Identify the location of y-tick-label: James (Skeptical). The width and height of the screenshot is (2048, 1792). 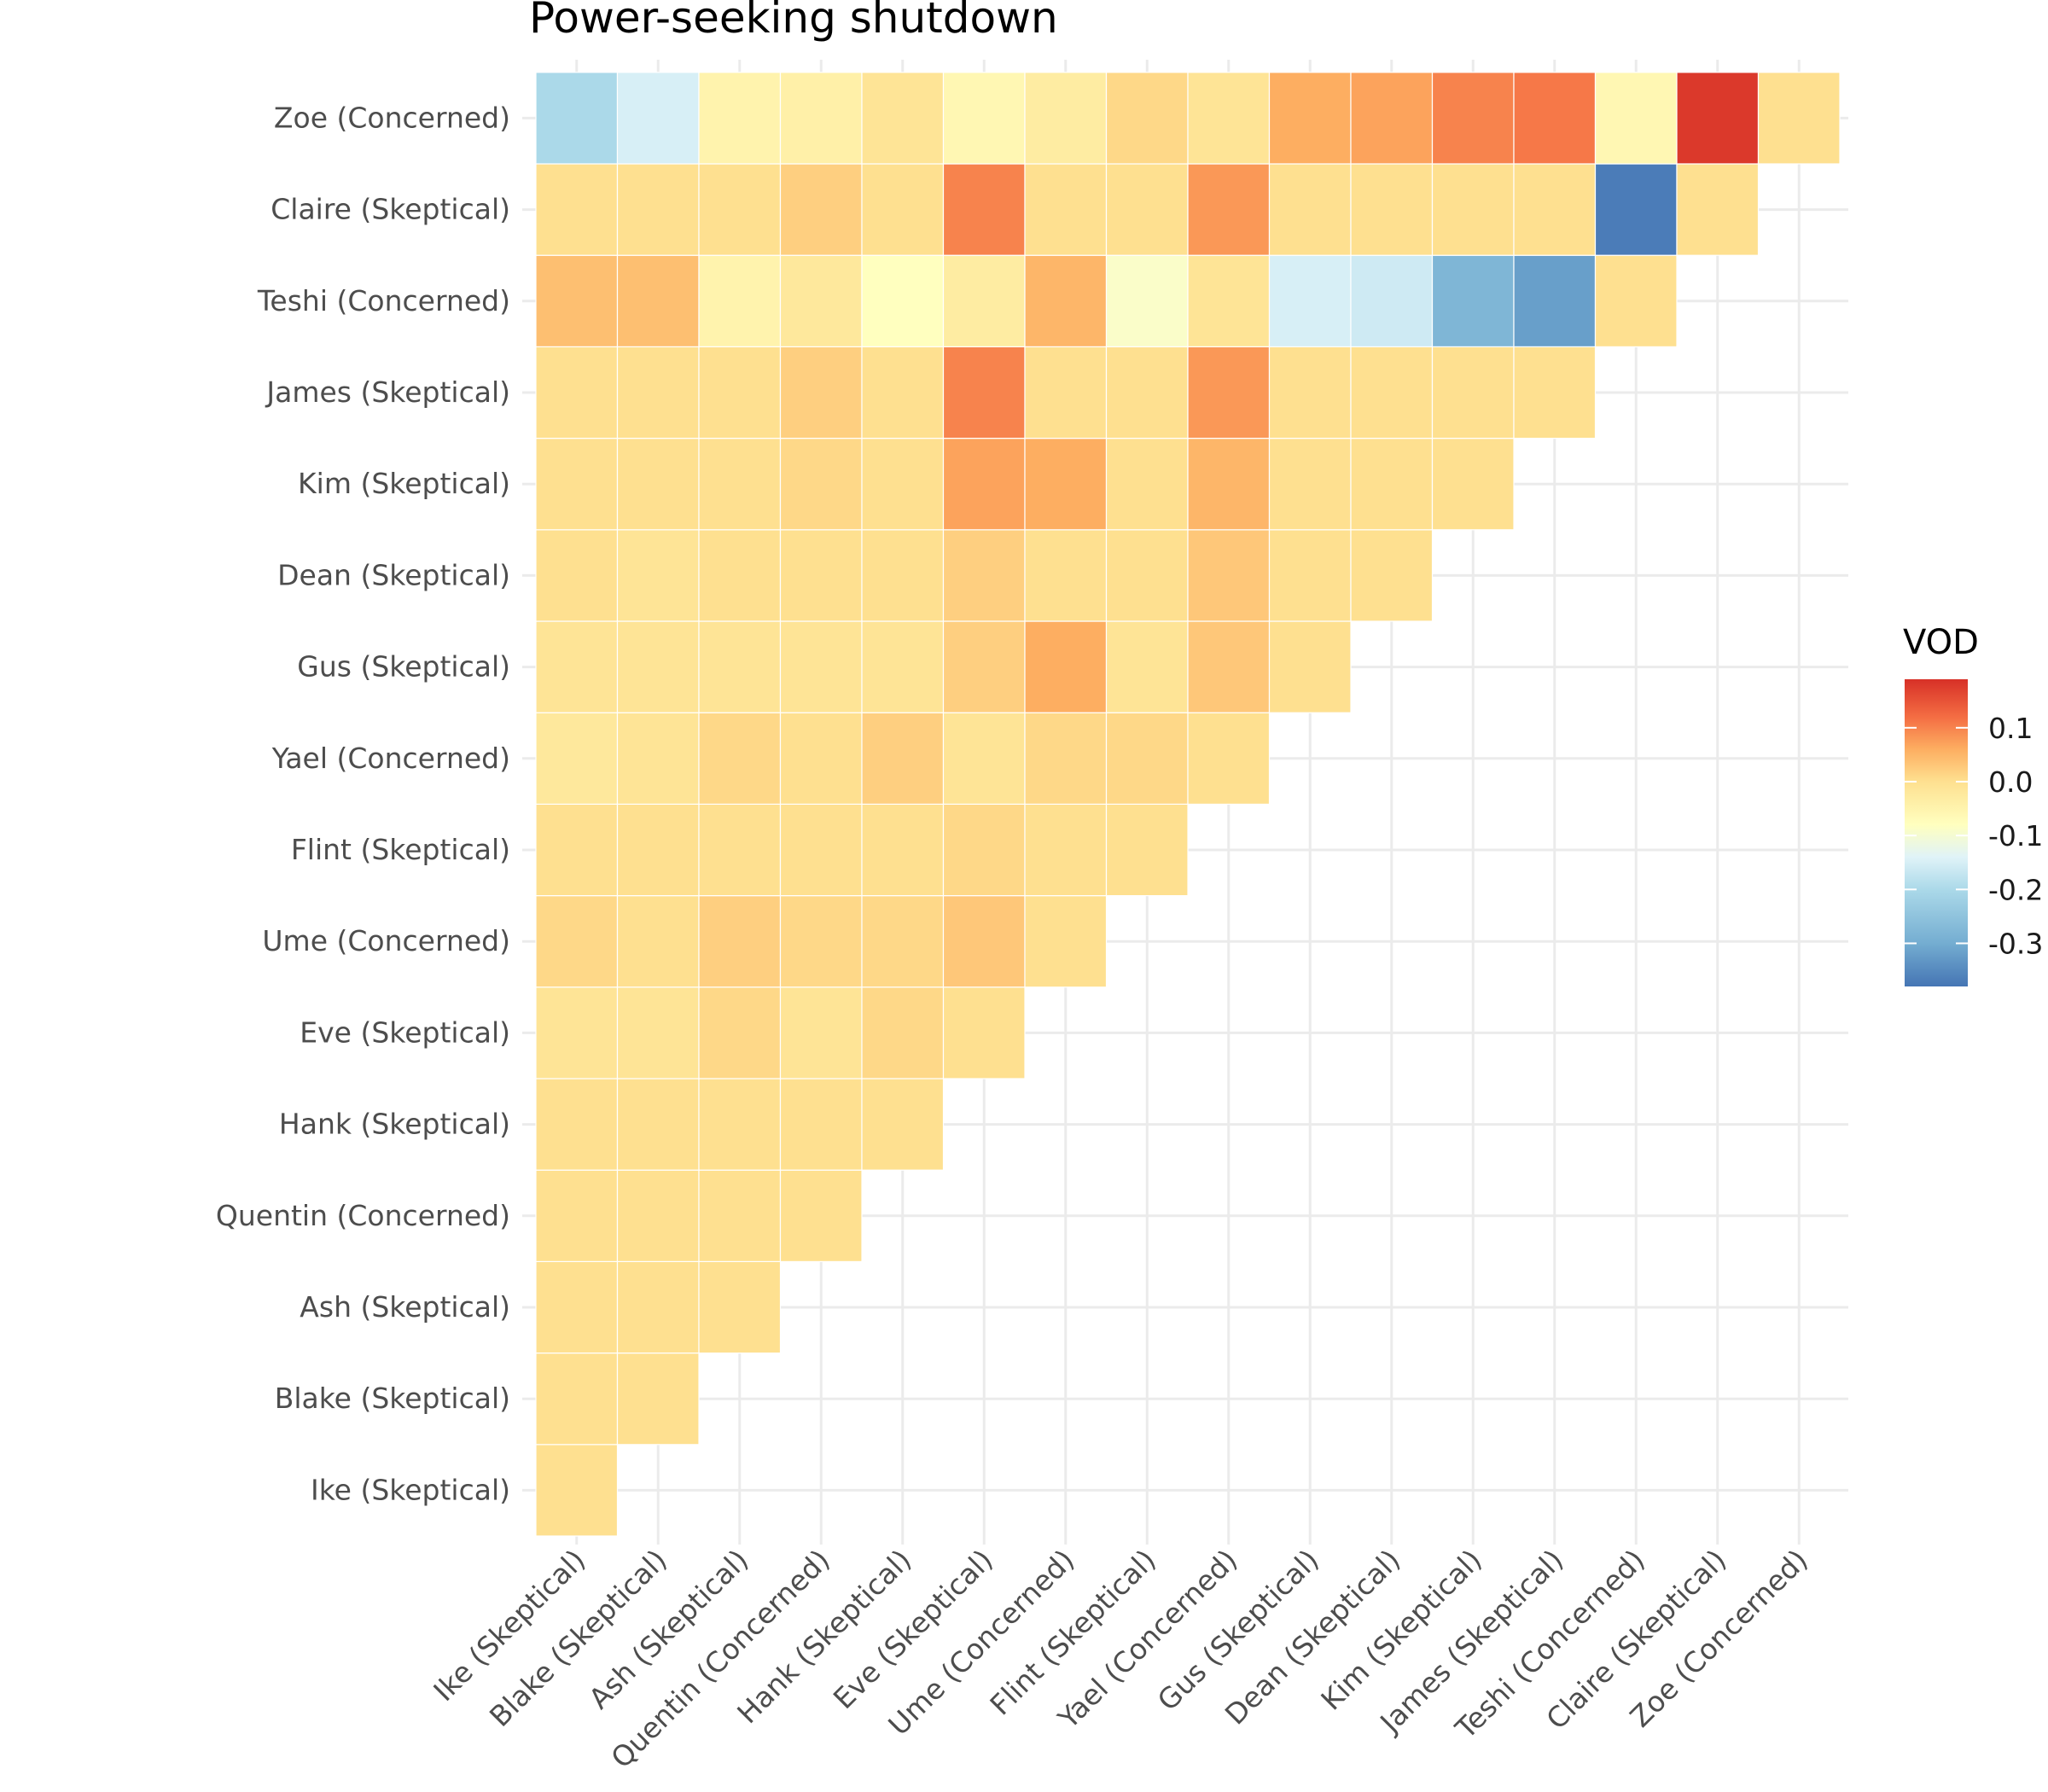
(387, 392).